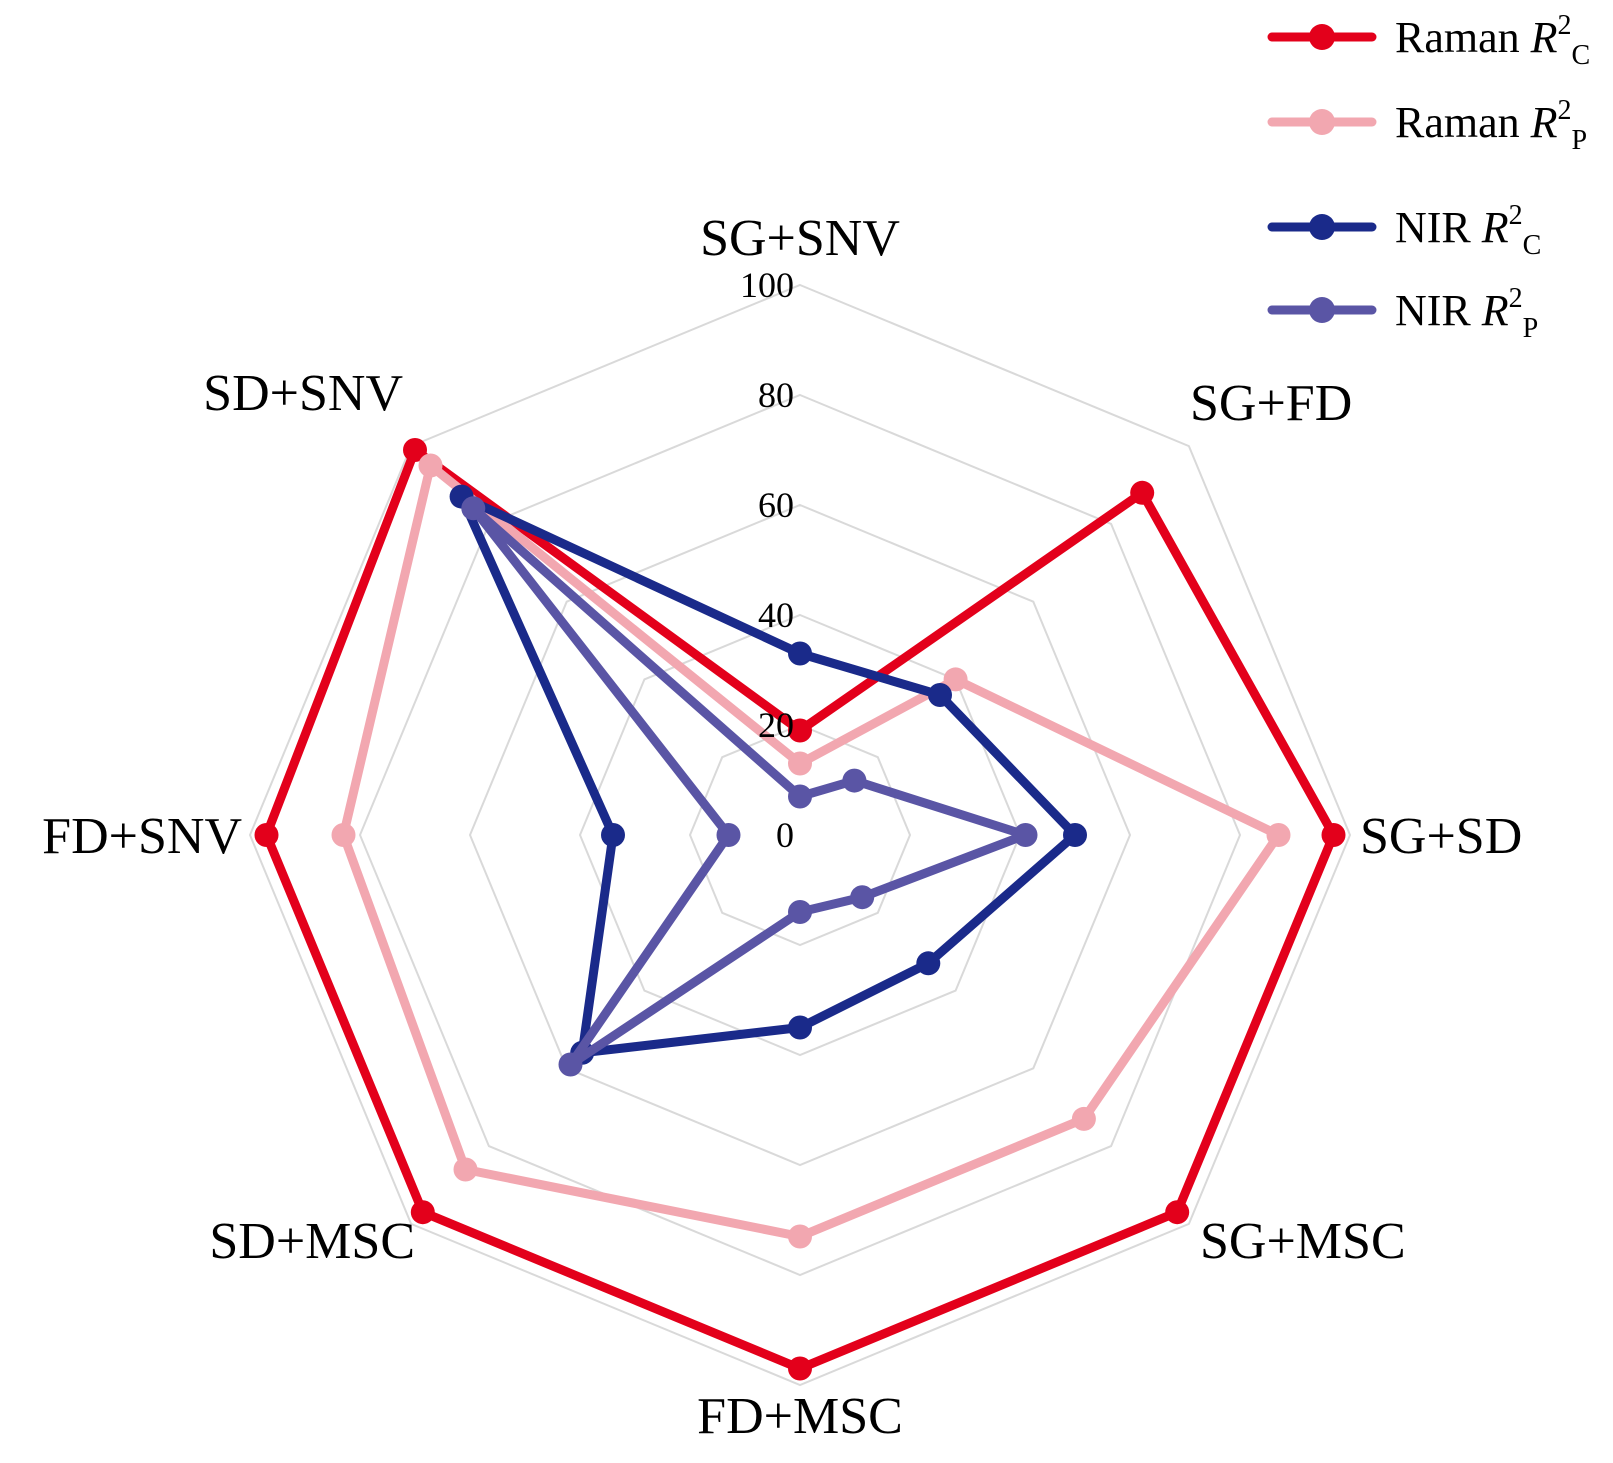  I want to click on axis-label: SG+SNV, so click(800, 238).